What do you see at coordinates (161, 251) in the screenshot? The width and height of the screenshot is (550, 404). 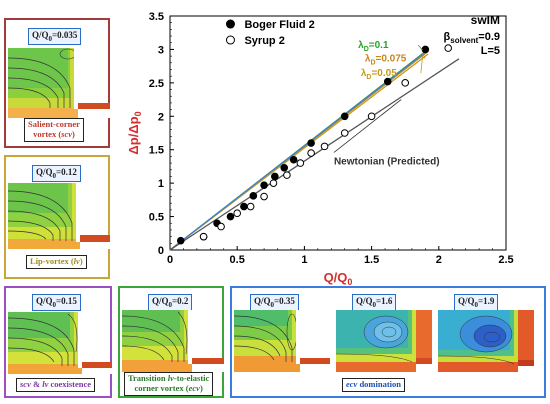 I see `y-tick-label: 0` at bounding box center [161, 251].